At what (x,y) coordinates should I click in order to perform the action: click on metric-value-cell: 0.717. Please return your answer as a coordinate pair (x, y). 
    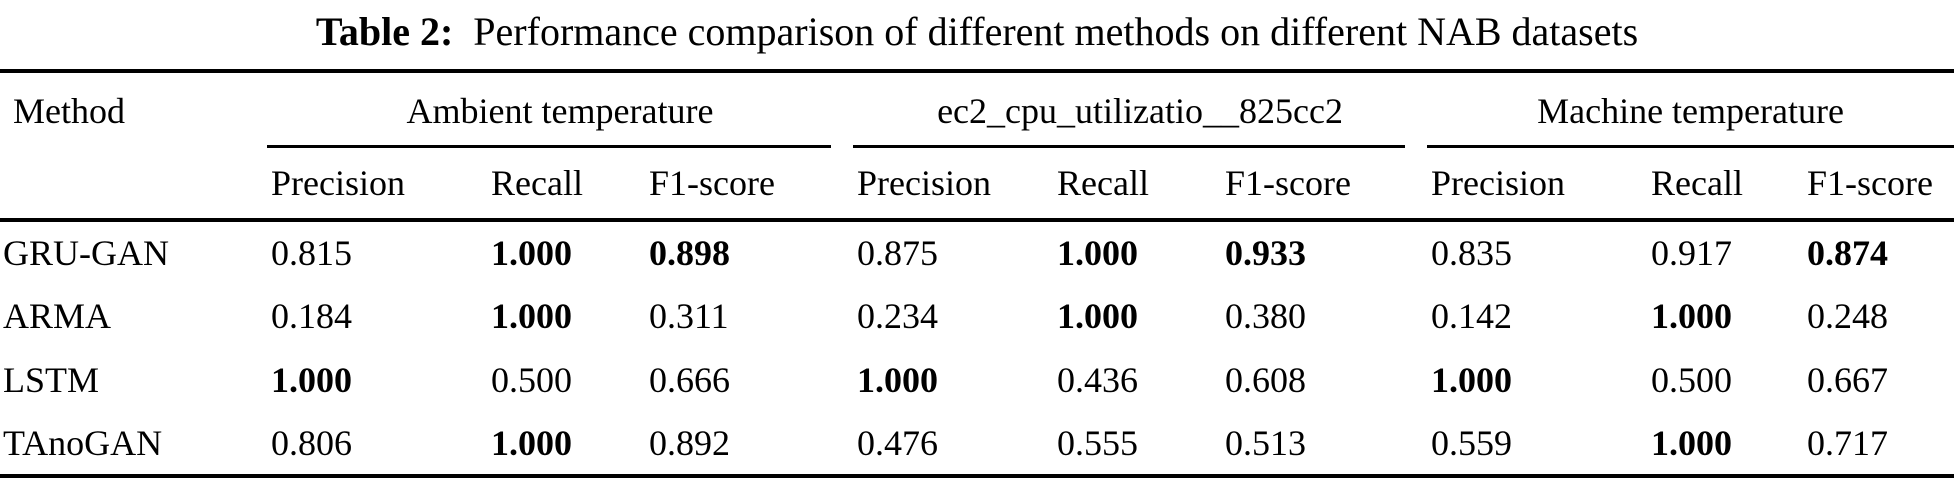
    Looking at the image, I should click on (1848, 443).